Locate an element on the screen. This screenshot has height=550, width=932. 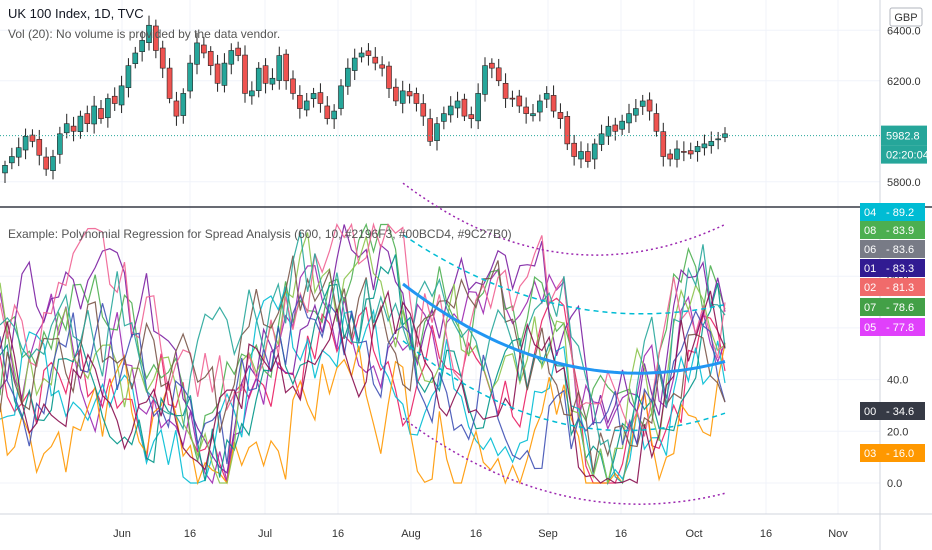
last-price-tag is located at coordinates (904, 135).